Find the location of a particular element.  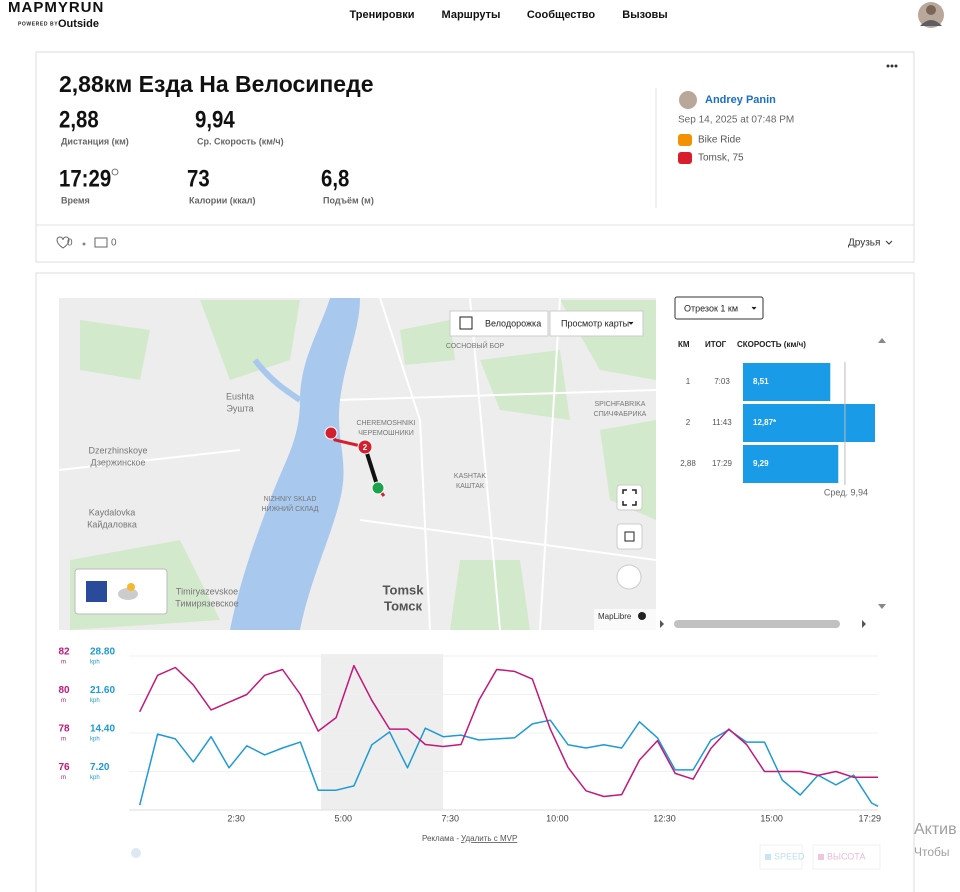

split-header: СКОРОСТЬ (км/ч) is located at coordinates (771, 344).